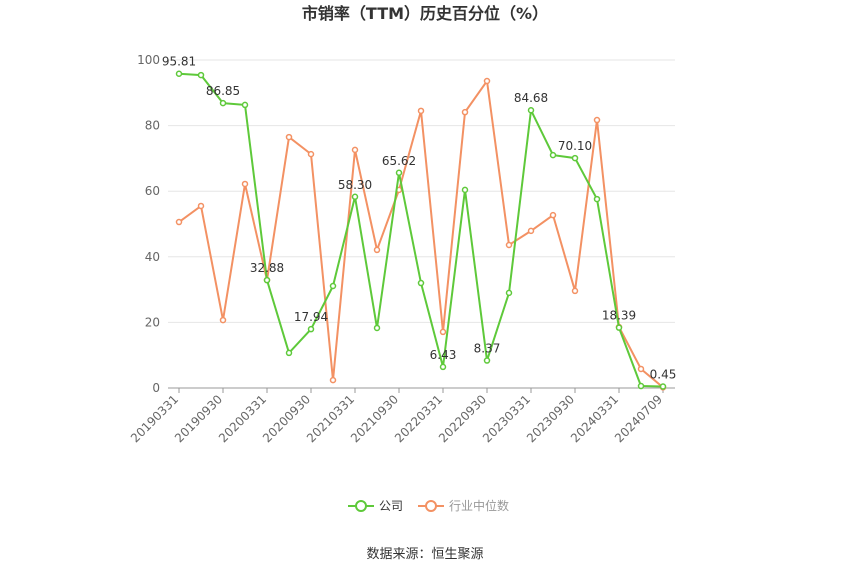 The width and height of the screenshot is (850, 579). I want to click on data-label: 84.68, so click(531, 98).